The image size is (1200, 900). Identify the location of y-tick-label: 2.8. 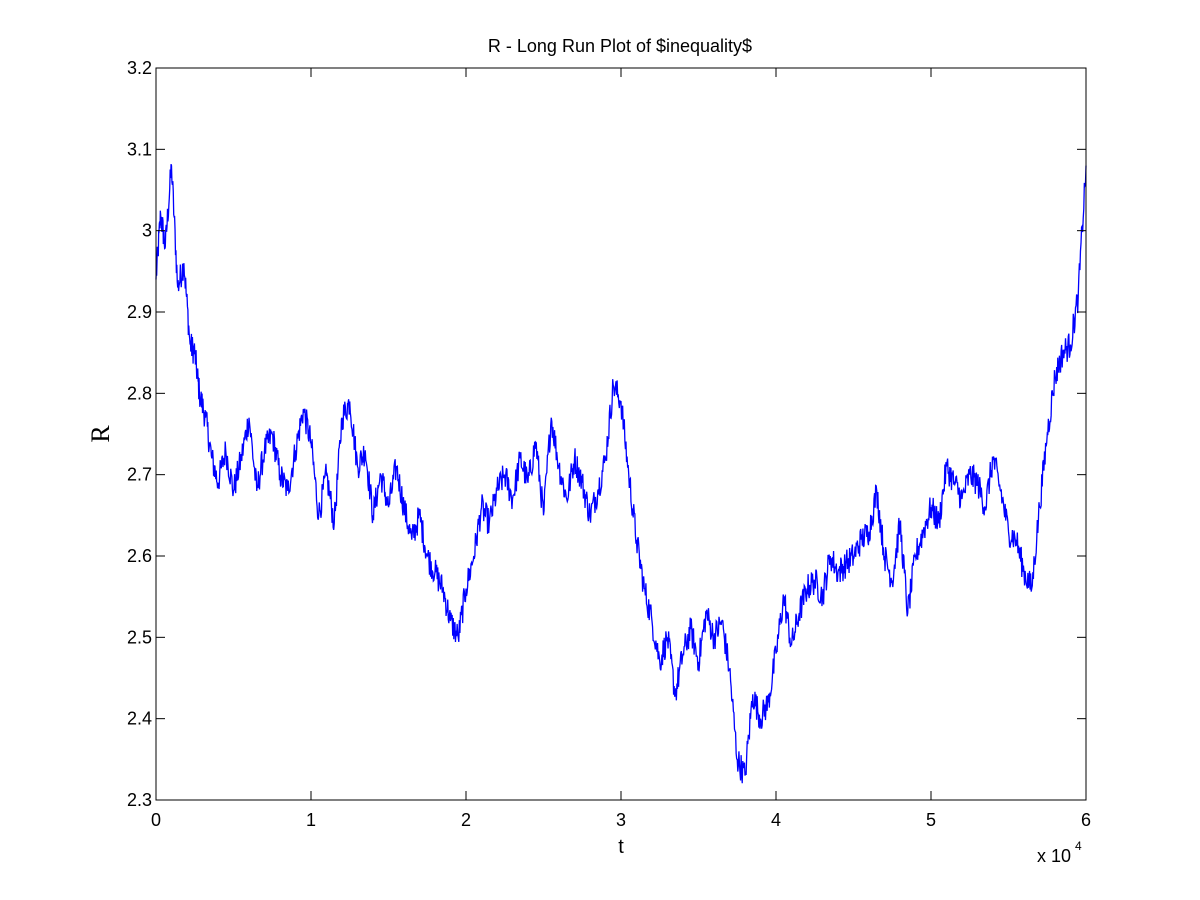
(139, 393).